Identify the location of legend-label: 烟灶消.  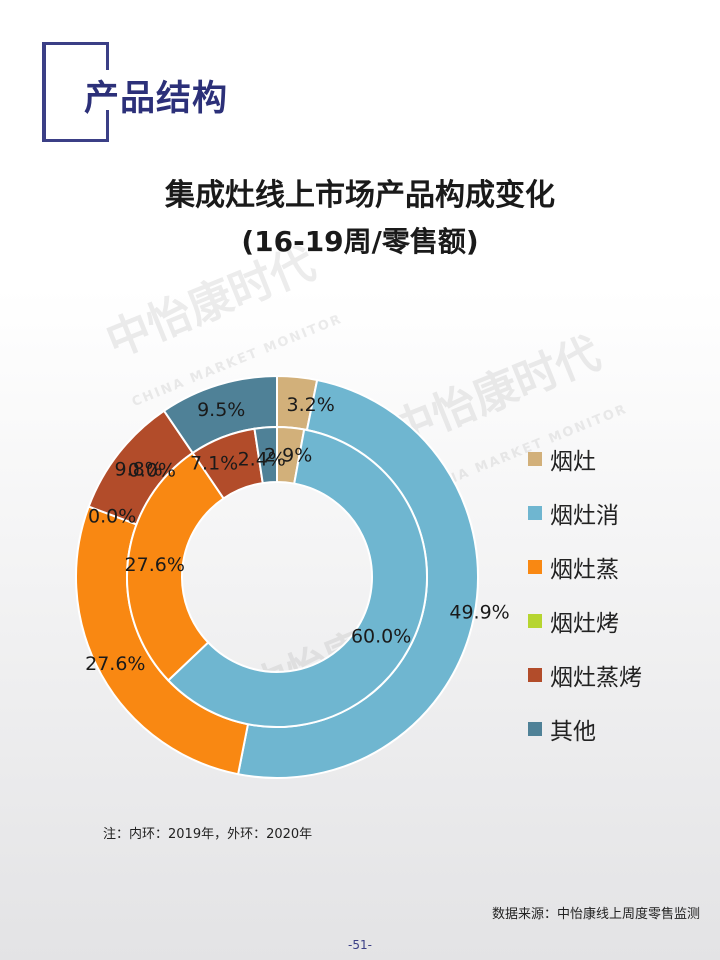
(584, 516).